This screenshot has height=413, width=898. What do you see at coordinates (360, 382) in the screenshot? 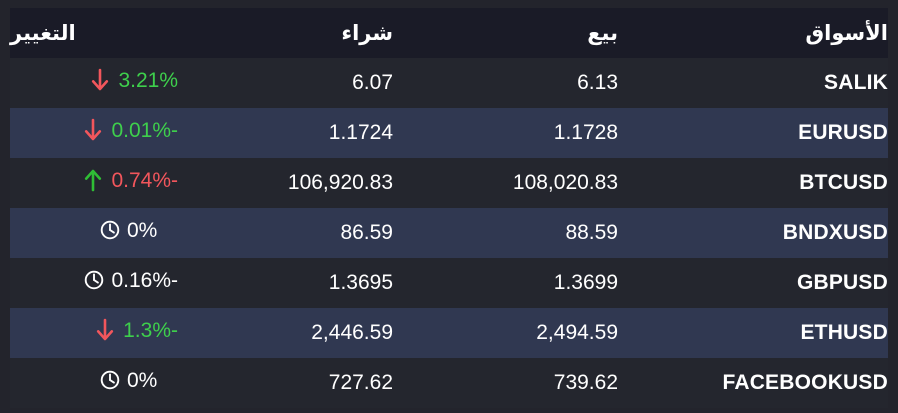
I see `cell-buy-price: 727.62` at bounding box center [360, 382].